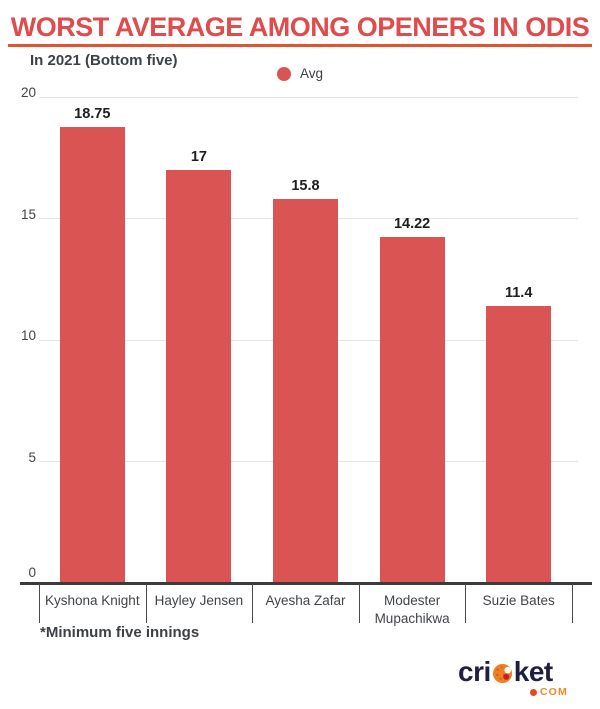 The image size is (600, 709). What do you see at coordinates (502, 673) in the screenshot?
I see `cricket-ball-icon` at bounding box center [502, 673].